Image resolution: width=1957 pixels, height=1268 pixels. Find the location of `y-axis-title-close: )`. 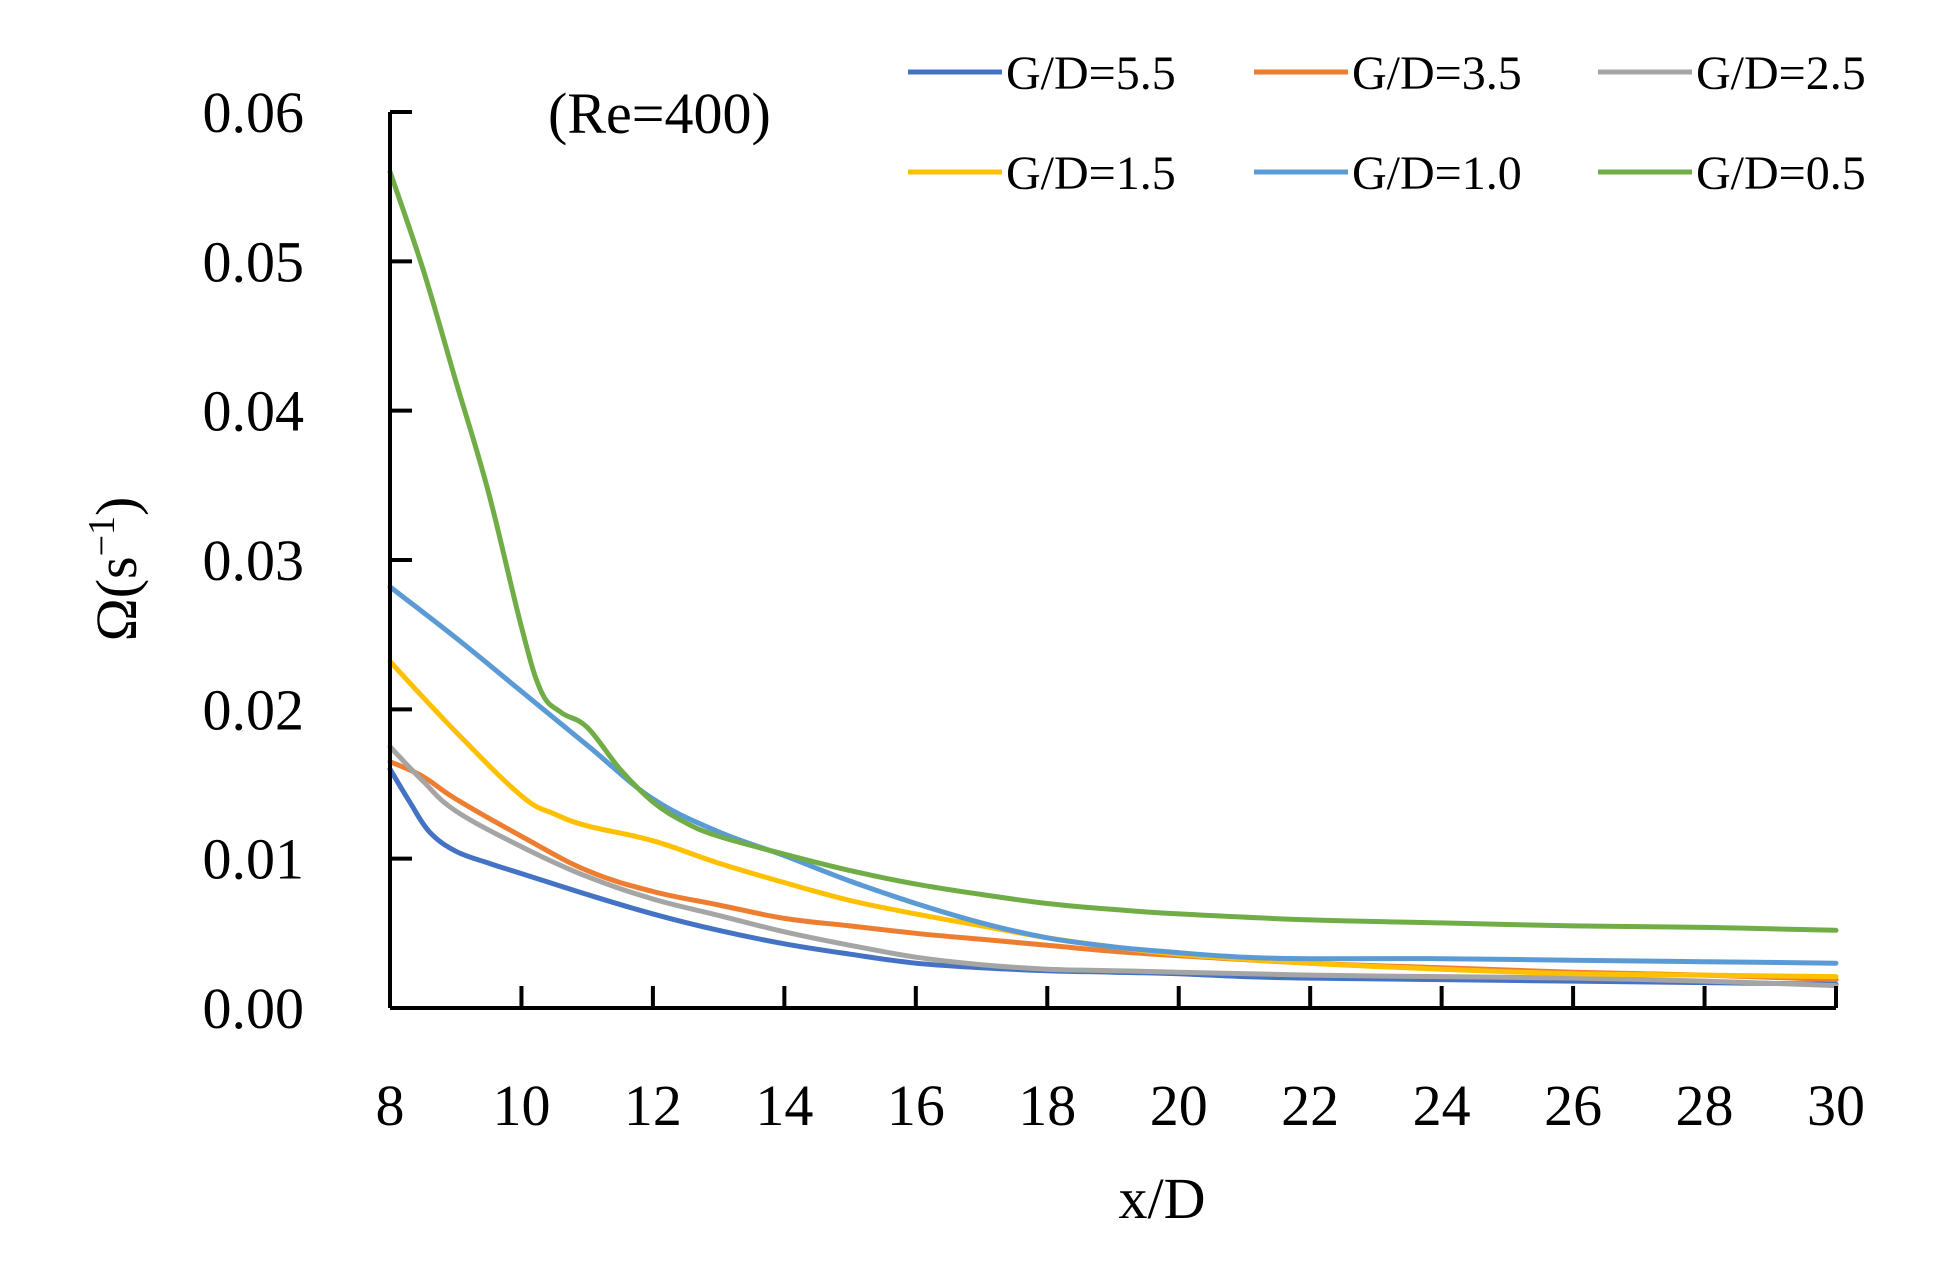

y-axis-title-close: ) is located at coordinates (116, 506).